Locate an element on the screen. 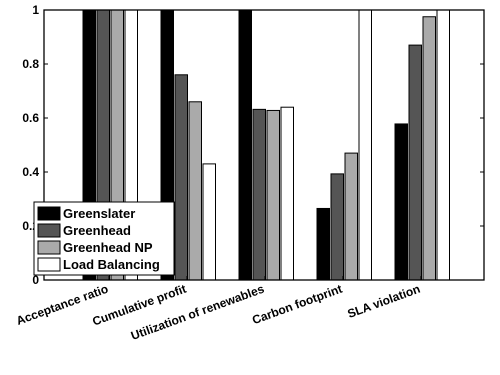  y-tick-label: 1 is located at coordinates (35, 10).